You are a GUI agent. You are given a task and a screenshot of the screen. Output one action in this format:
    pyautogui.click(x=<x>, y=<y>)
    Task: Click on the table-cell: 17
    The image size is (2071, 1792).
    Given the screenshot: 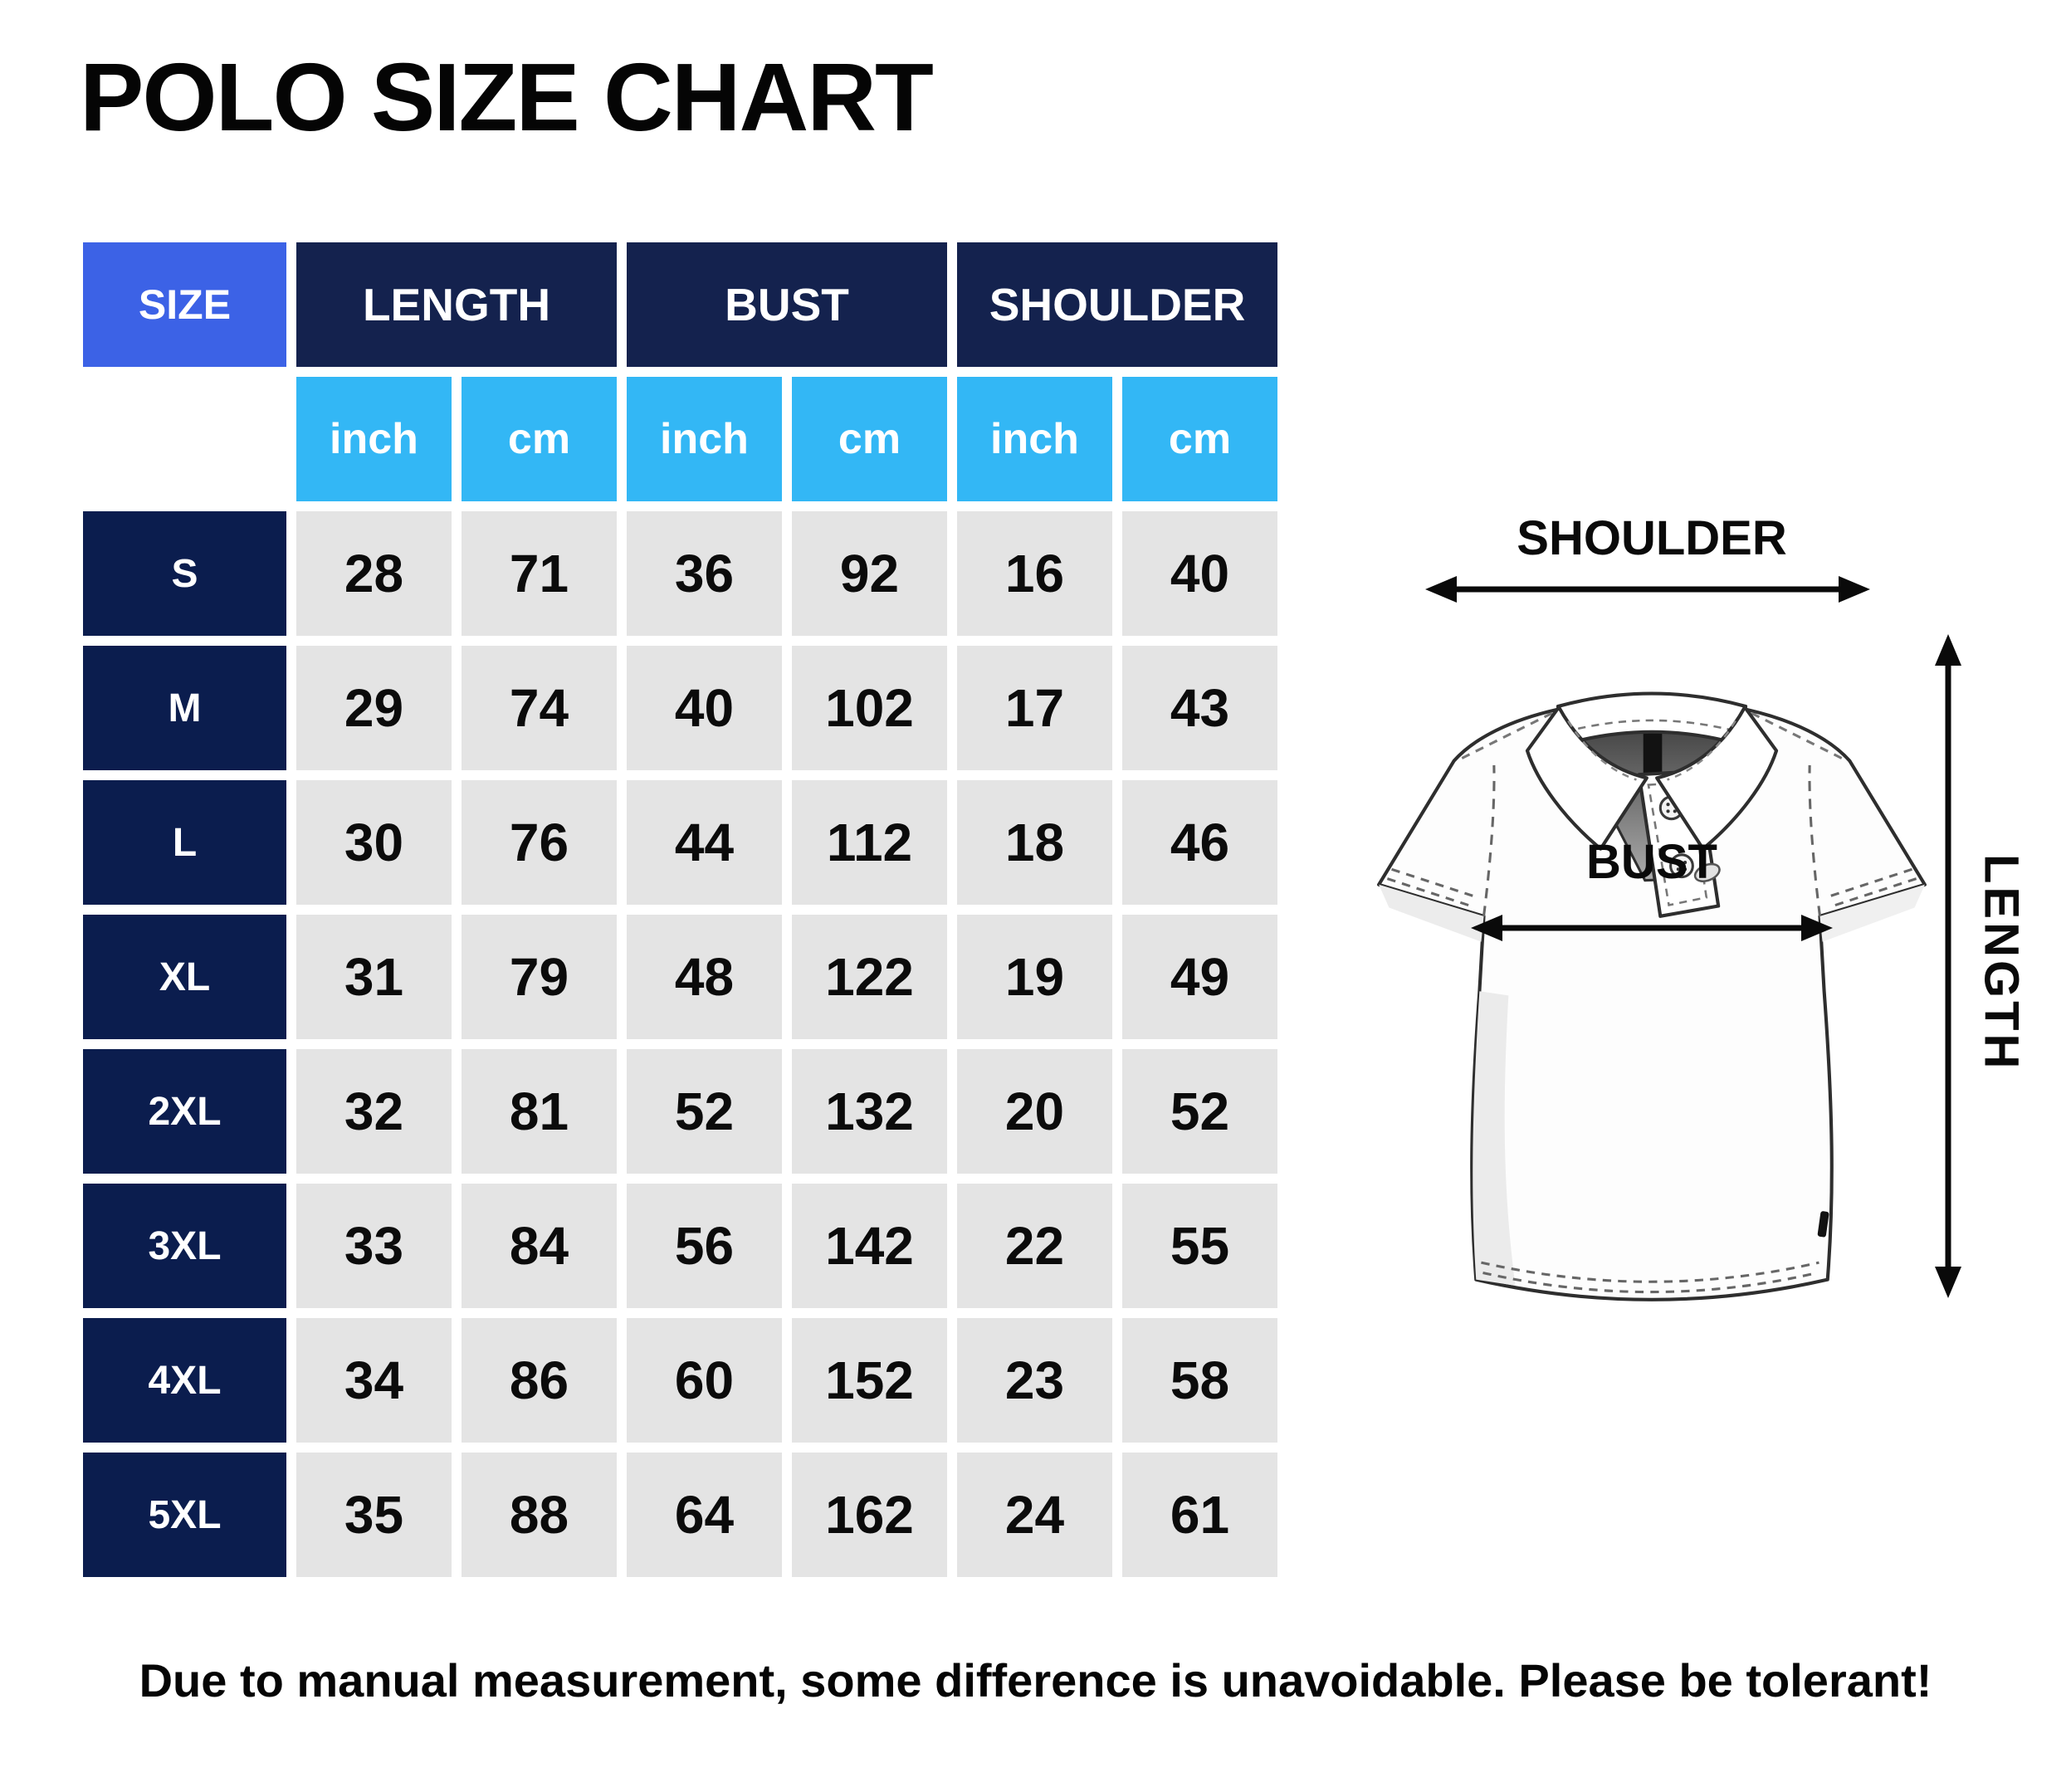 What is the action you would take?
    pyautogui.click(x=1034, y=708)
    